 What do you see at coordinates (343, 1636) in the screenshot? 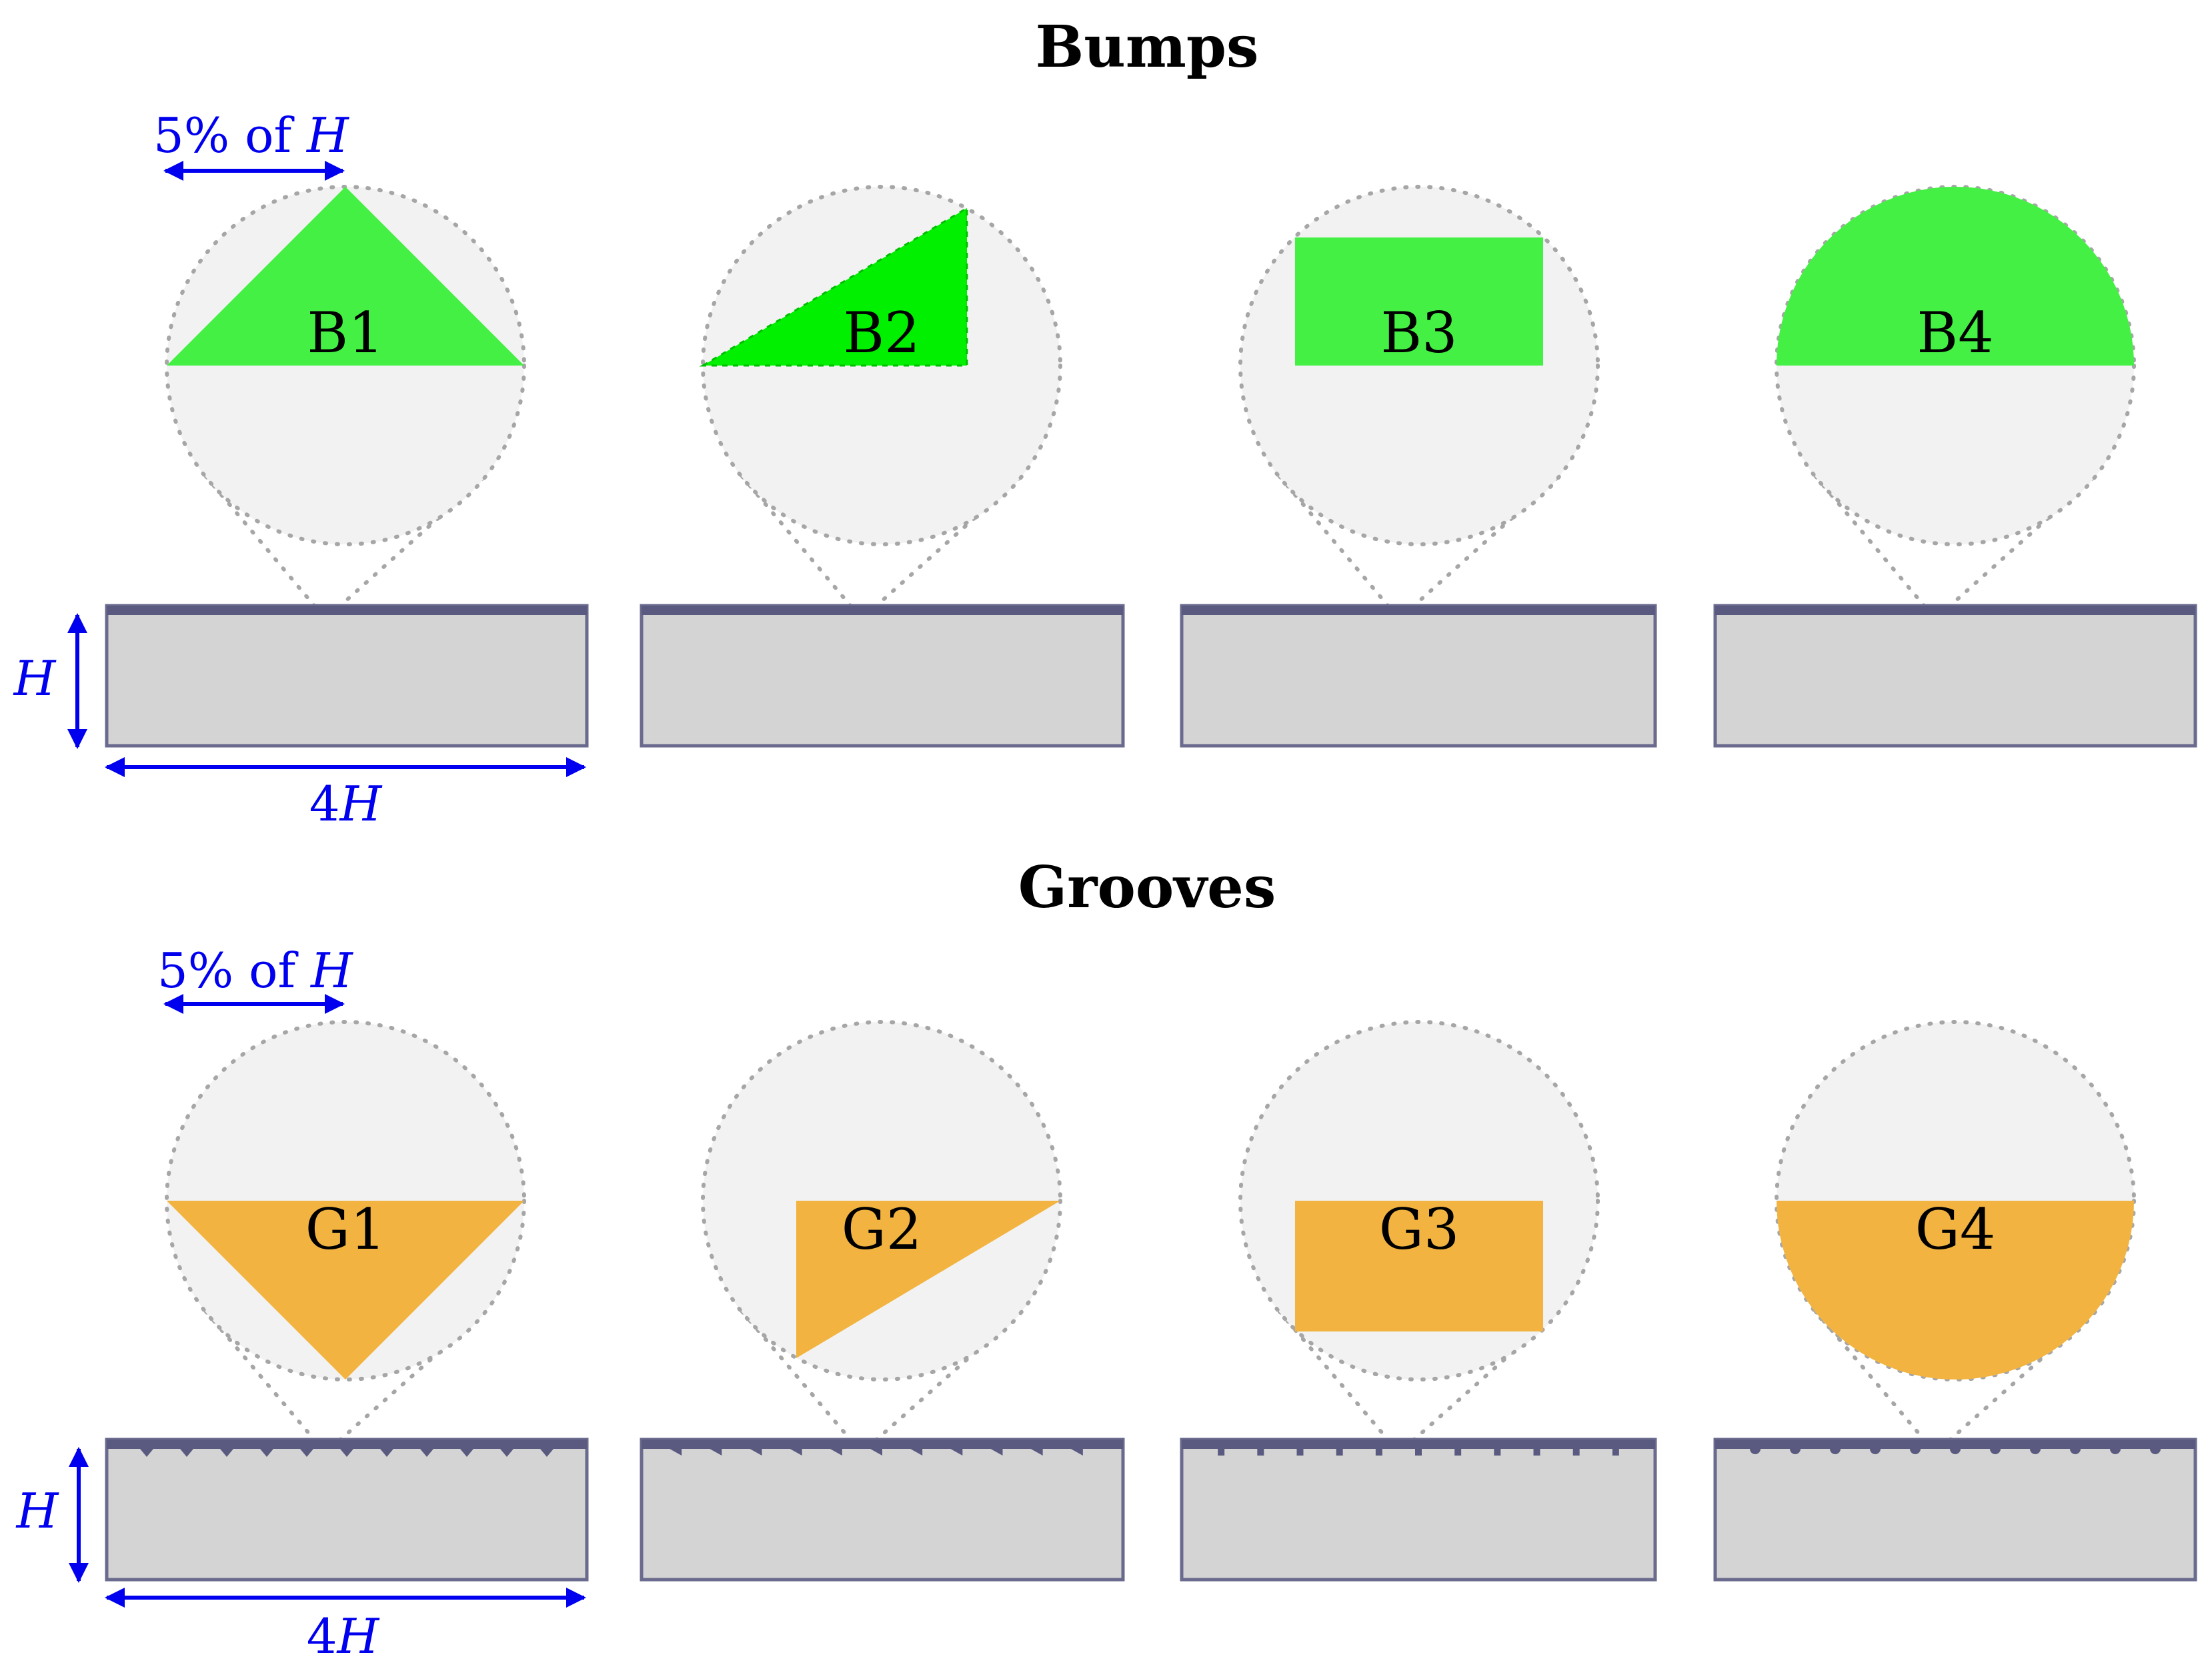
I see `length-label: 4H` at bounding box center [343, 1636].